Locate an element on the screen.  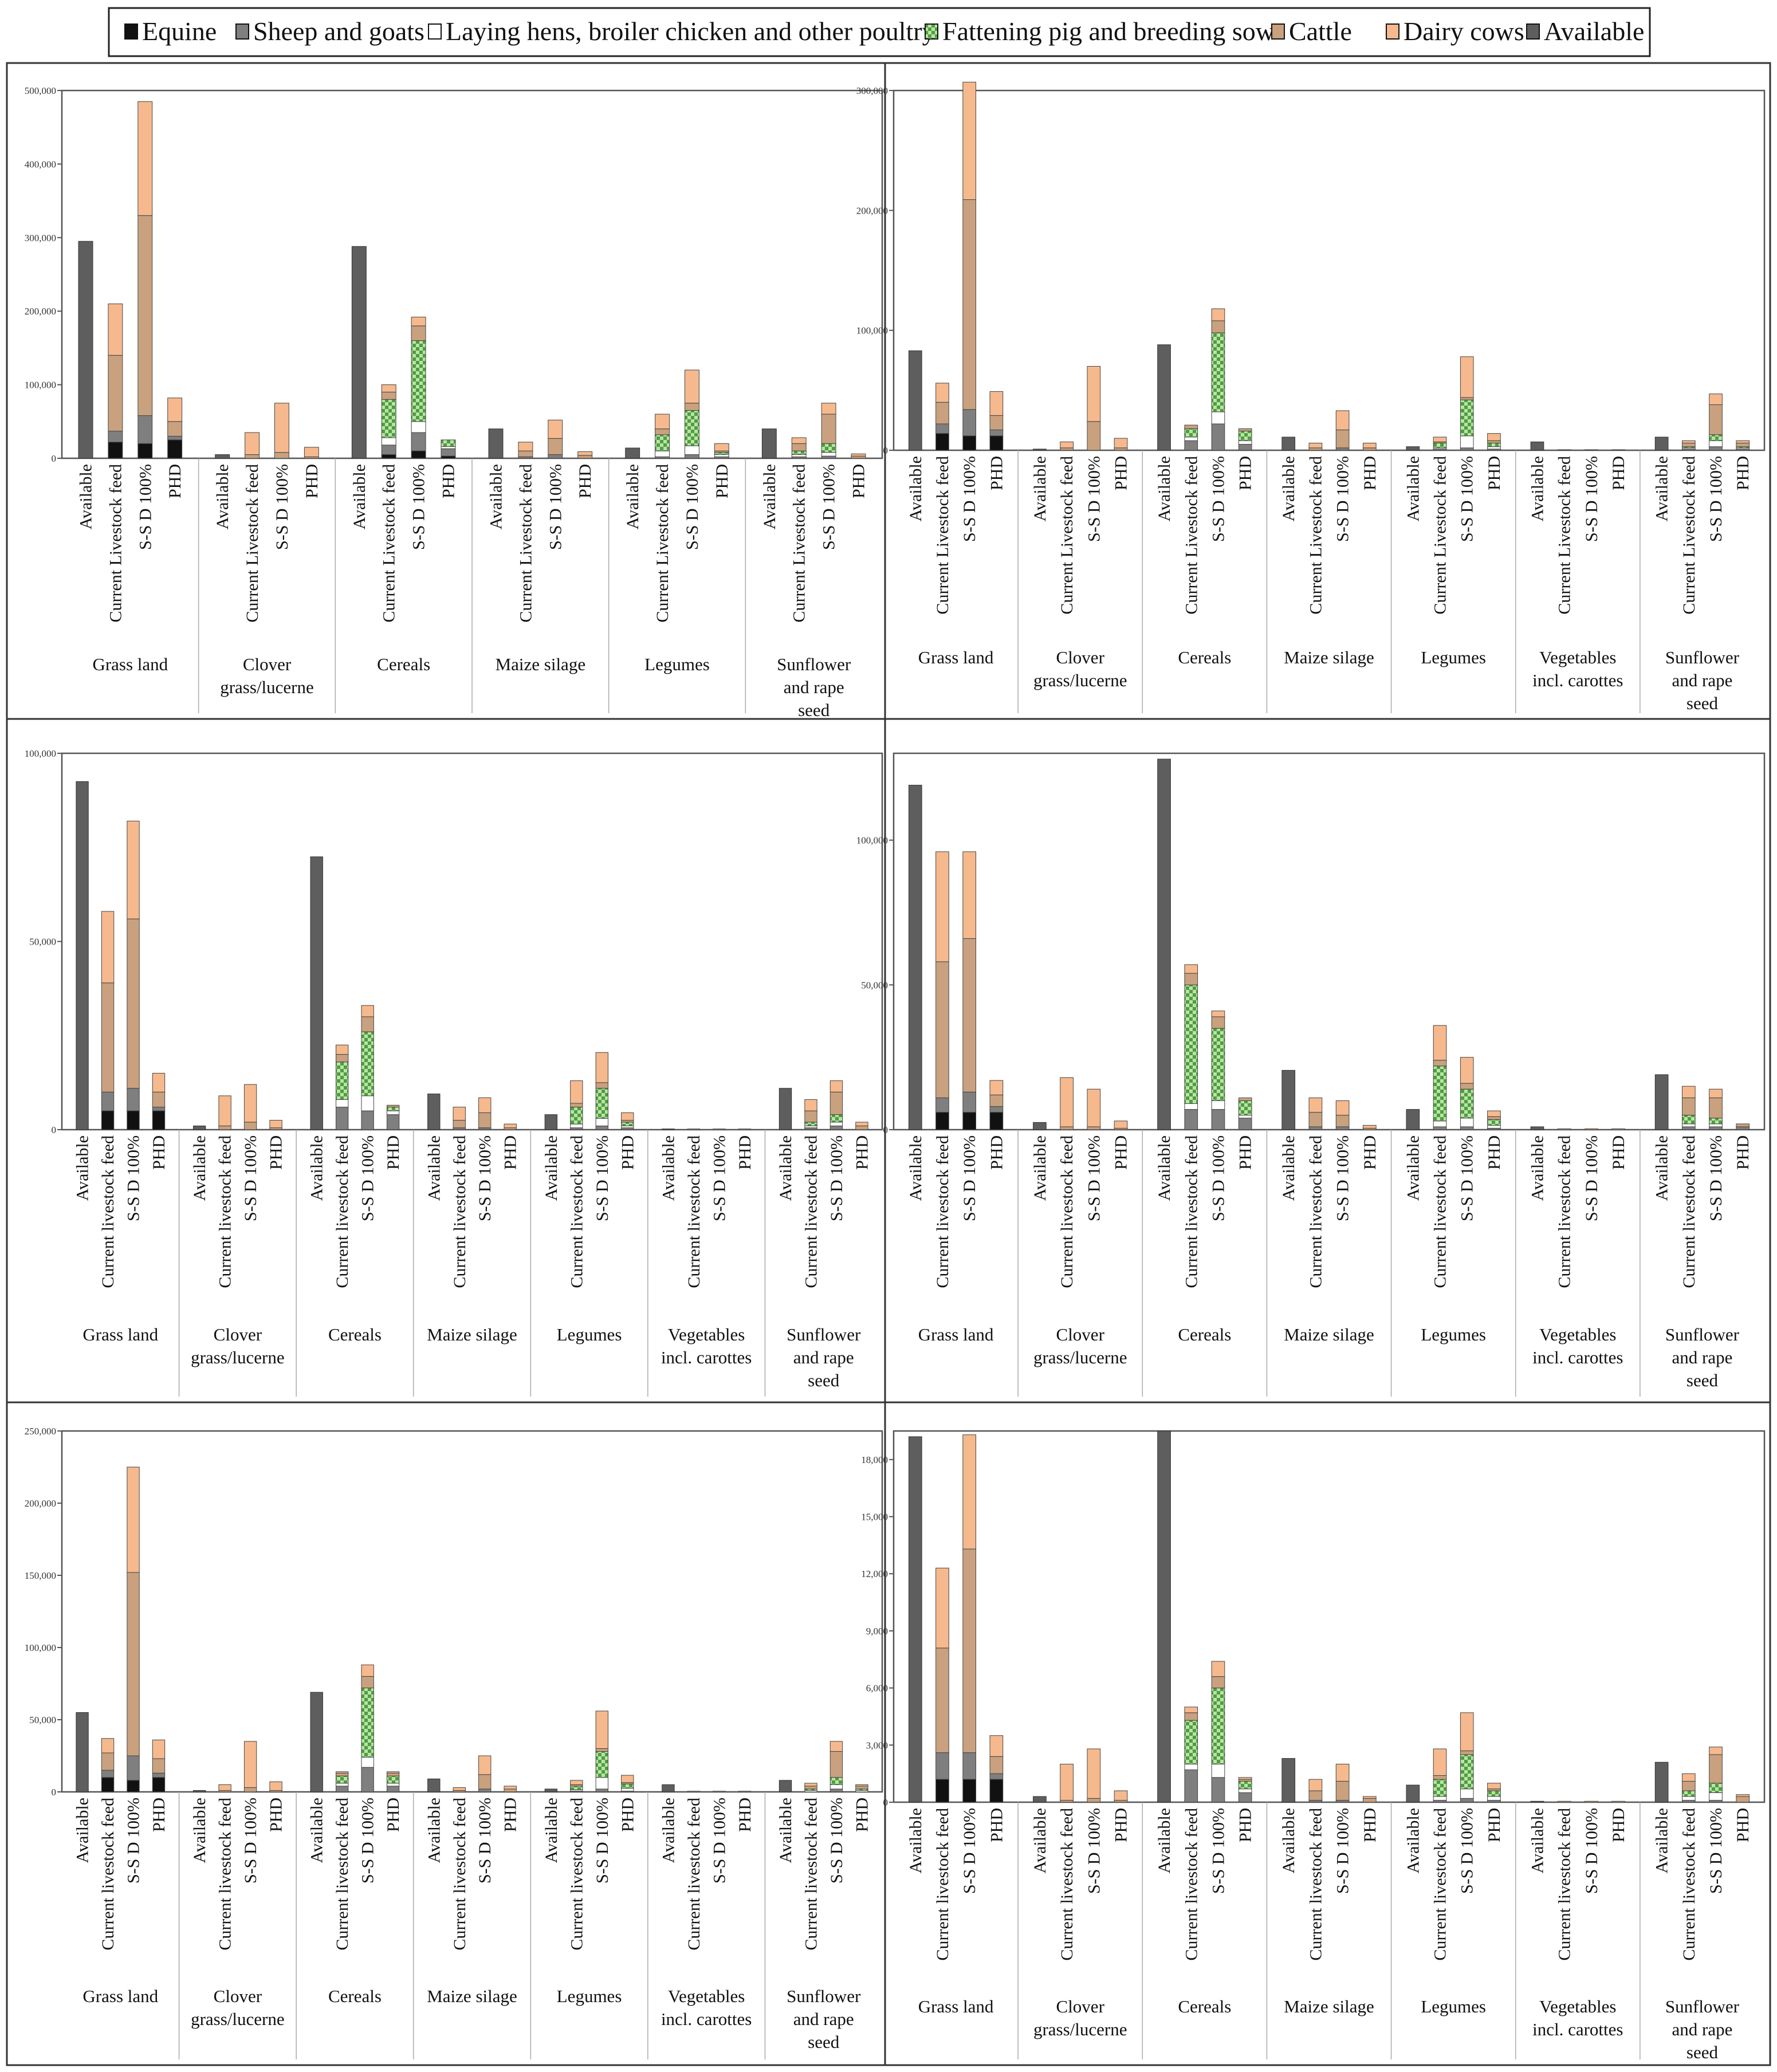
group-label: Clover grass/lucerne is located at coordinates (267, 675).